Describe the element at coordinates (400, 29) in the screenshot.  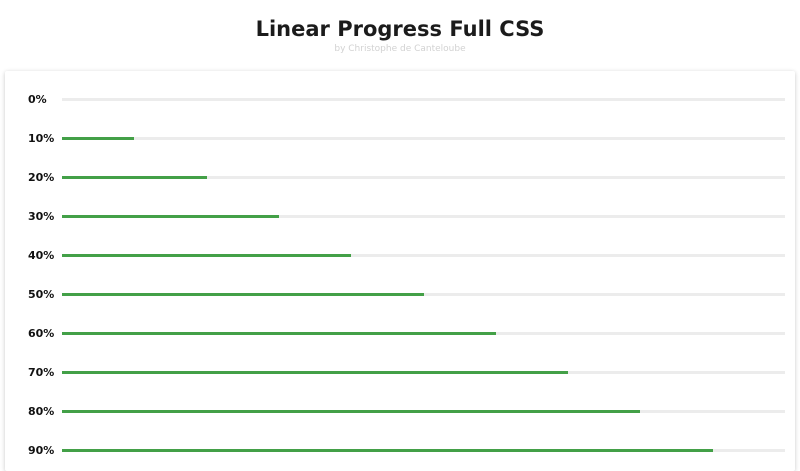
I see `page-title: Linear Progress Full CSS` at that location.